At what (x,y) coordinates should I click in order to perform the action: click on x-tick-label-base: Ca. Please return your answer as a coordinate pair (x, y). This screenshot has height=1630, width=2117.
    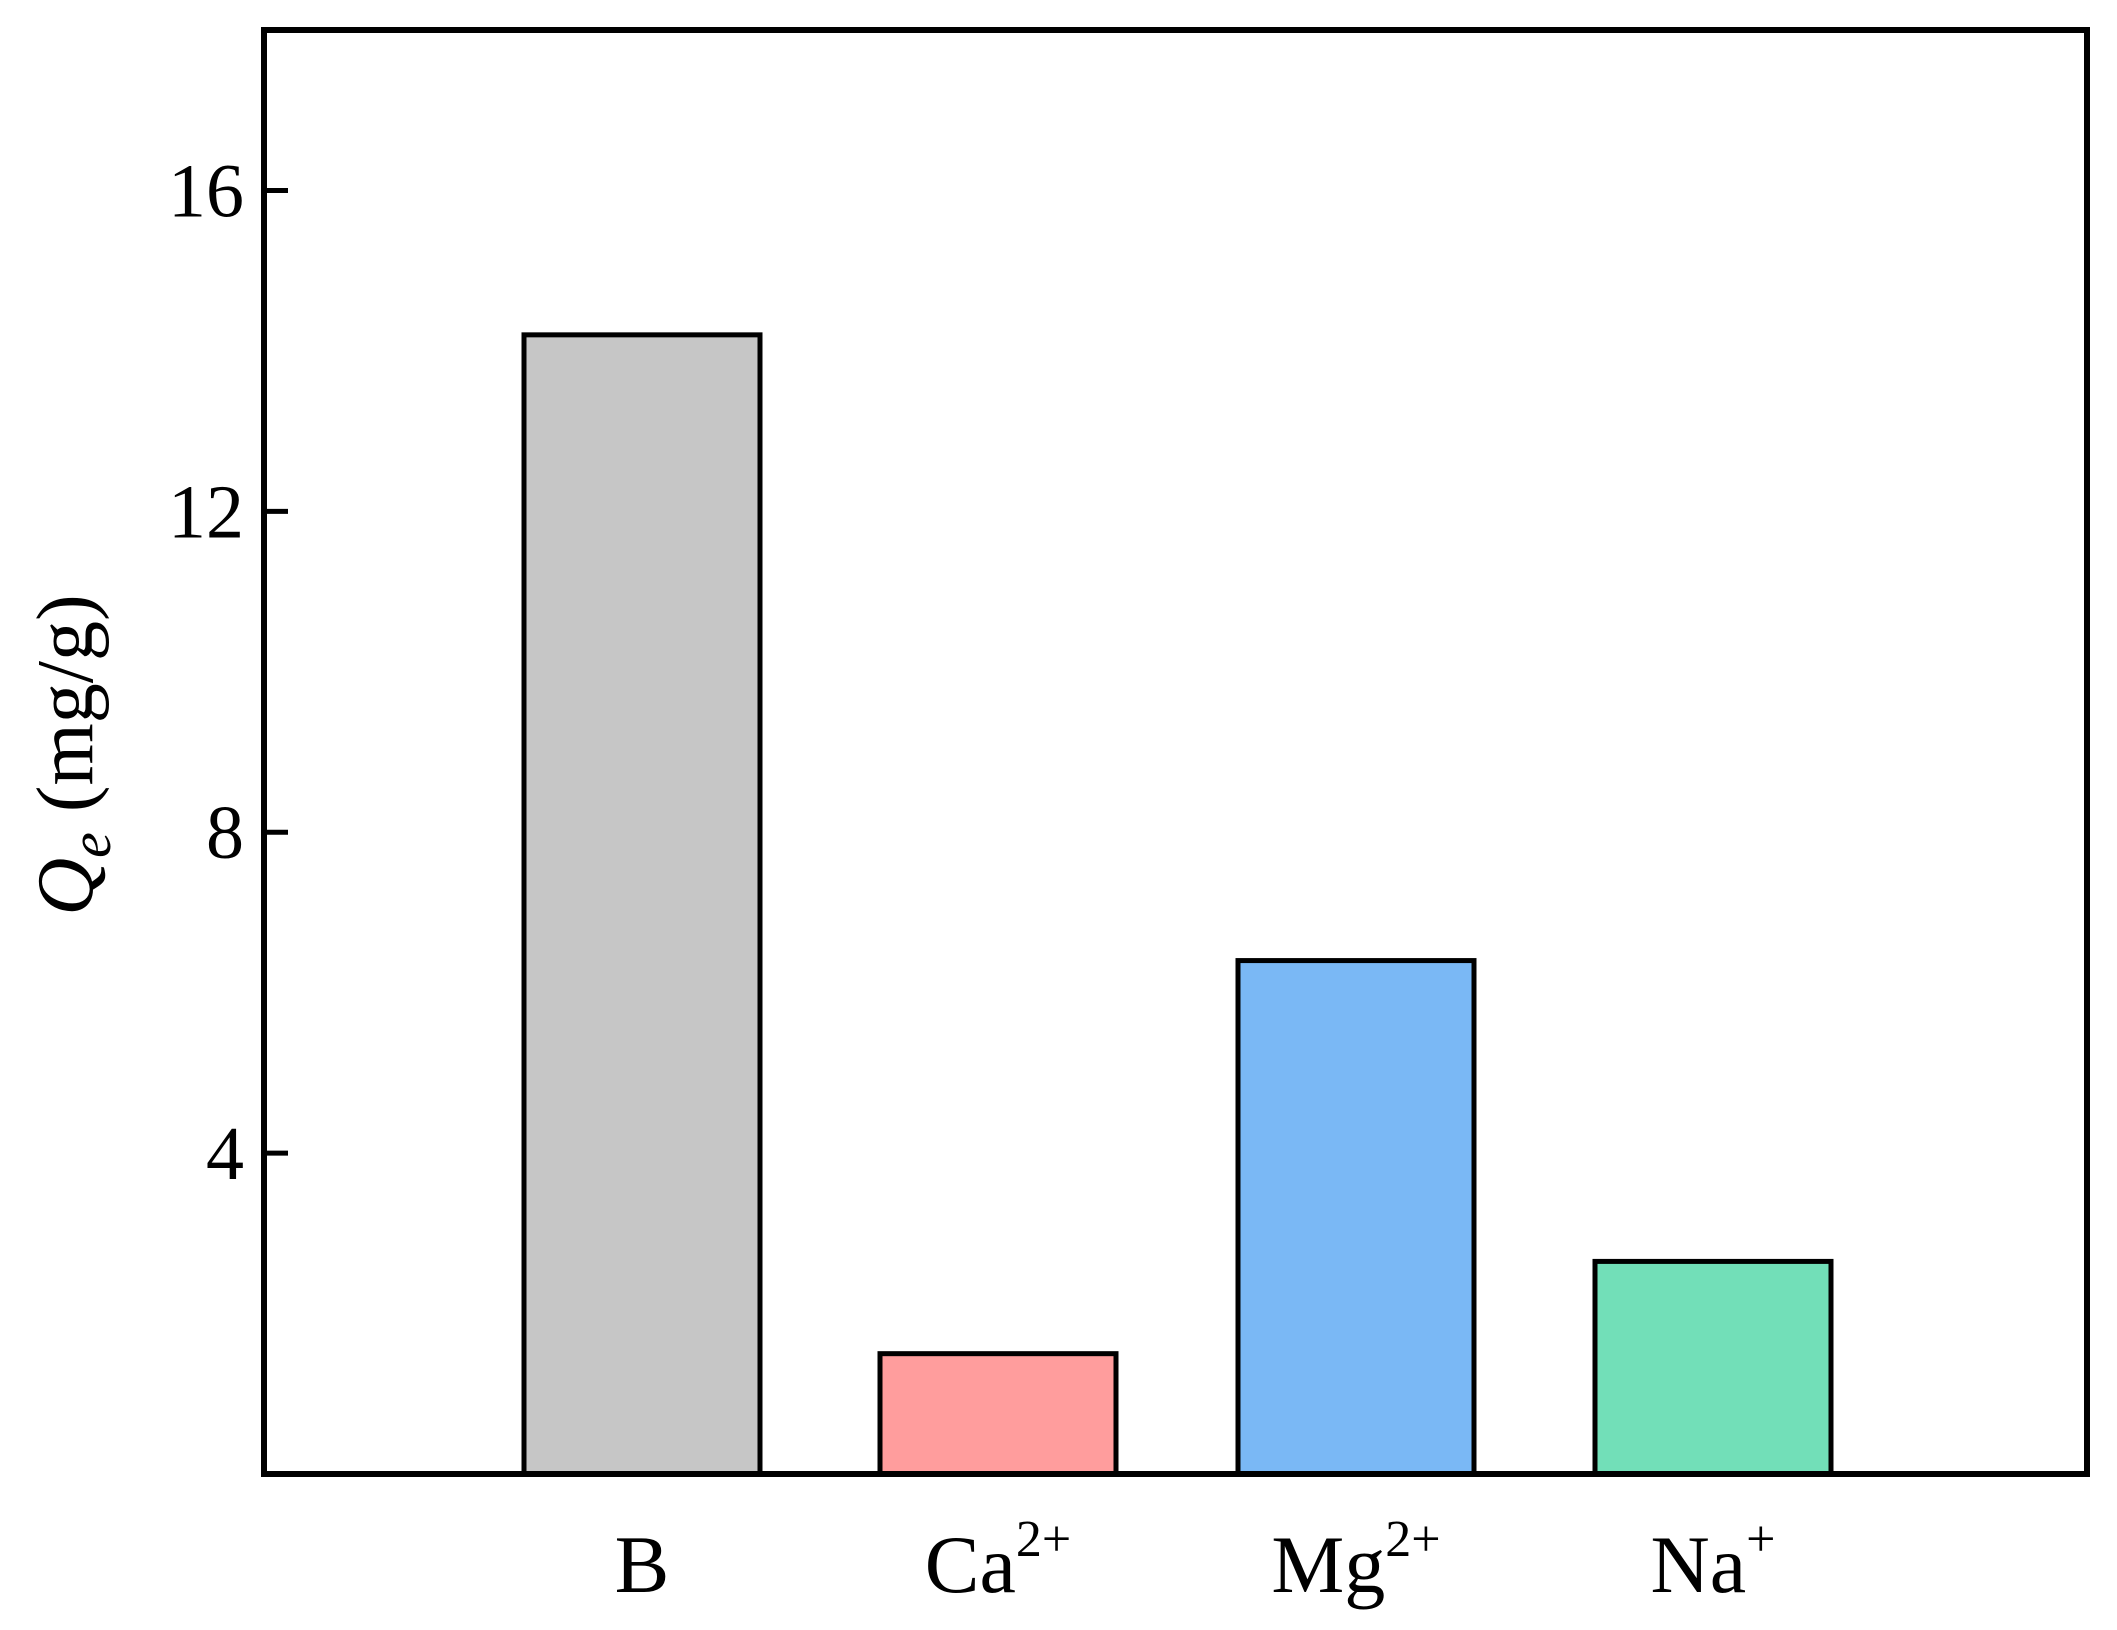
    Looking at the image, I should click on (970, 1564).